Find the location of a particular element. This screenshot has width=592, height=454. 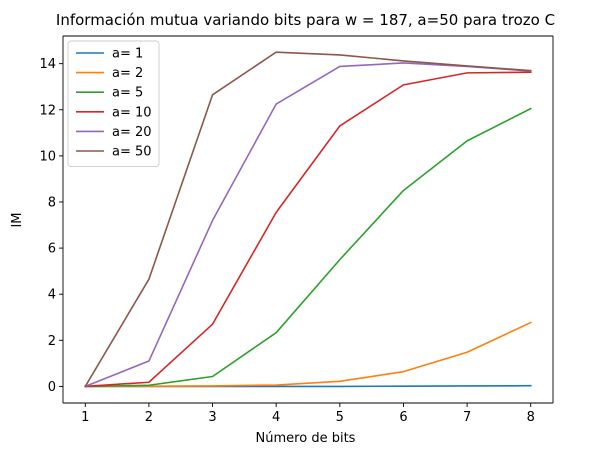

y-tick-label: 0 is located at coordinates (52, 387).